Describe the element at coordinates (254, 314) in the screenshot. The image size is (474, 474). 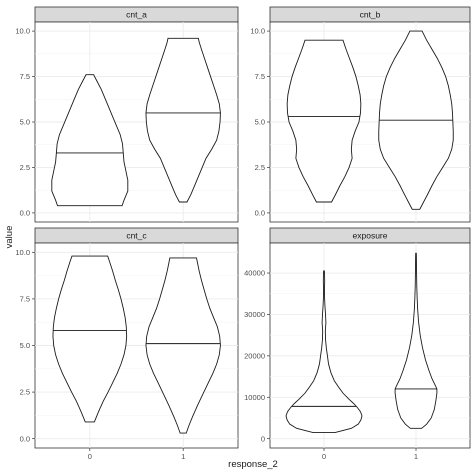
I see `y-tick-label: 30000` at that location.